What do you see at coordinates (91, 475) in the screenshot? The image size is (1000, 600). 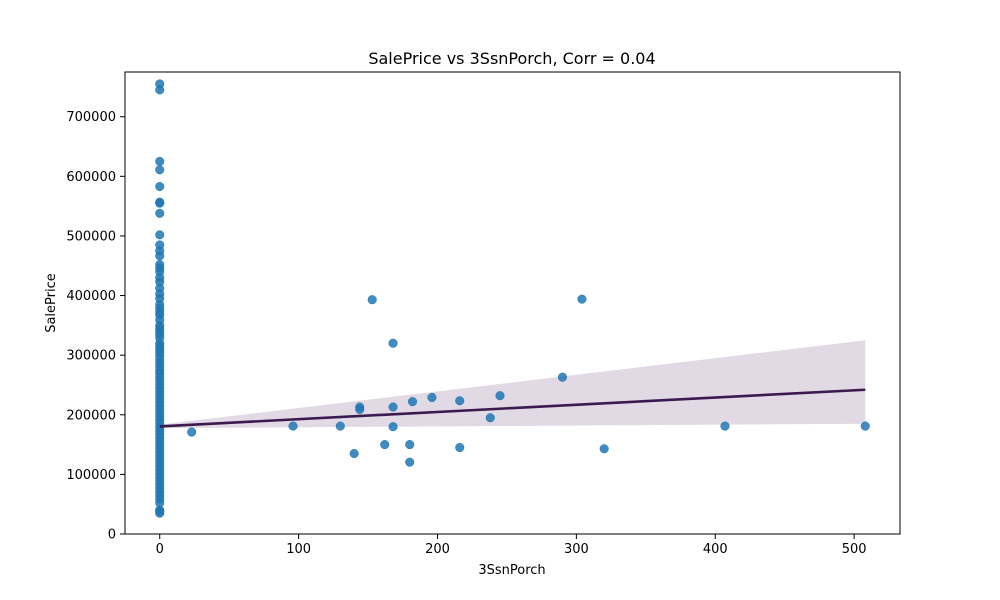 I see `y-tick-label: 100000` at bounding box center [91, 475].